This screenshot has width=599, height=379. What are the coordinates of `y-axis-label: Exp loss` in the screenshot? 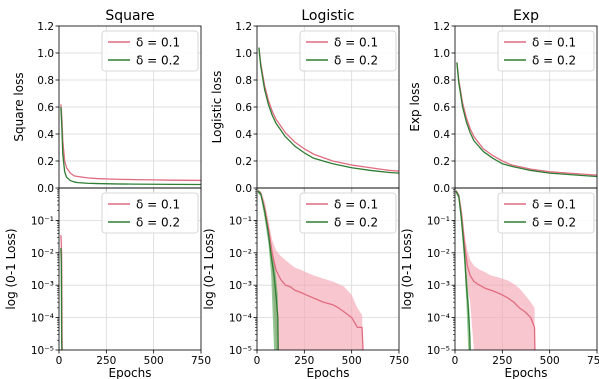 It's located at (415, 106).